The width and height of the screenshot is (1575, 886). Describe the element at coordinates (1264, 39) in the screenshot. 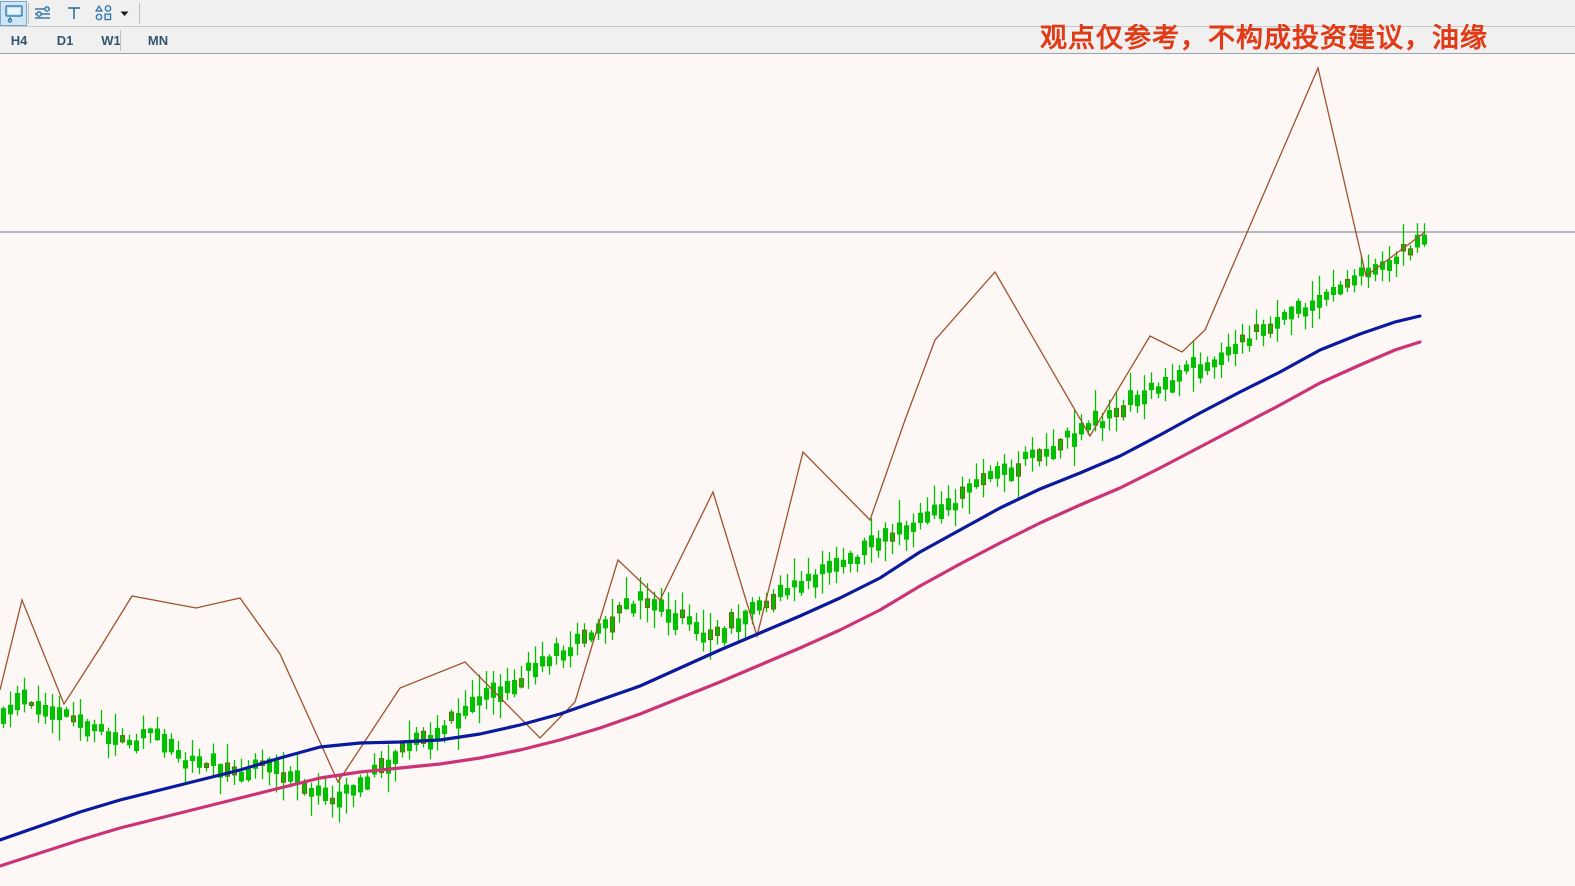

I see `disclaimer-banner: 观点仅参考，不构成投资建议，油缘` at that location.